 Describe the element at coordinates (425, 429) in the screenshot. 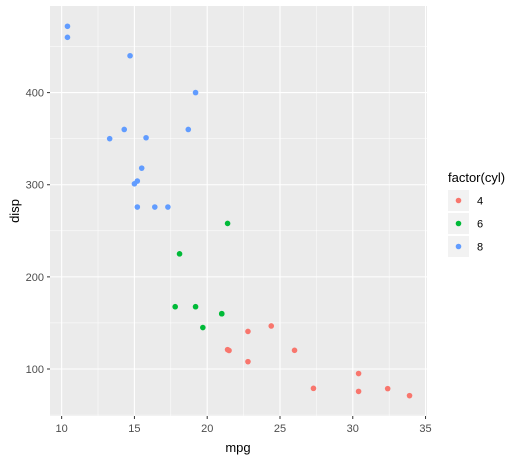

I see `x-tick-label: 35` at that location.